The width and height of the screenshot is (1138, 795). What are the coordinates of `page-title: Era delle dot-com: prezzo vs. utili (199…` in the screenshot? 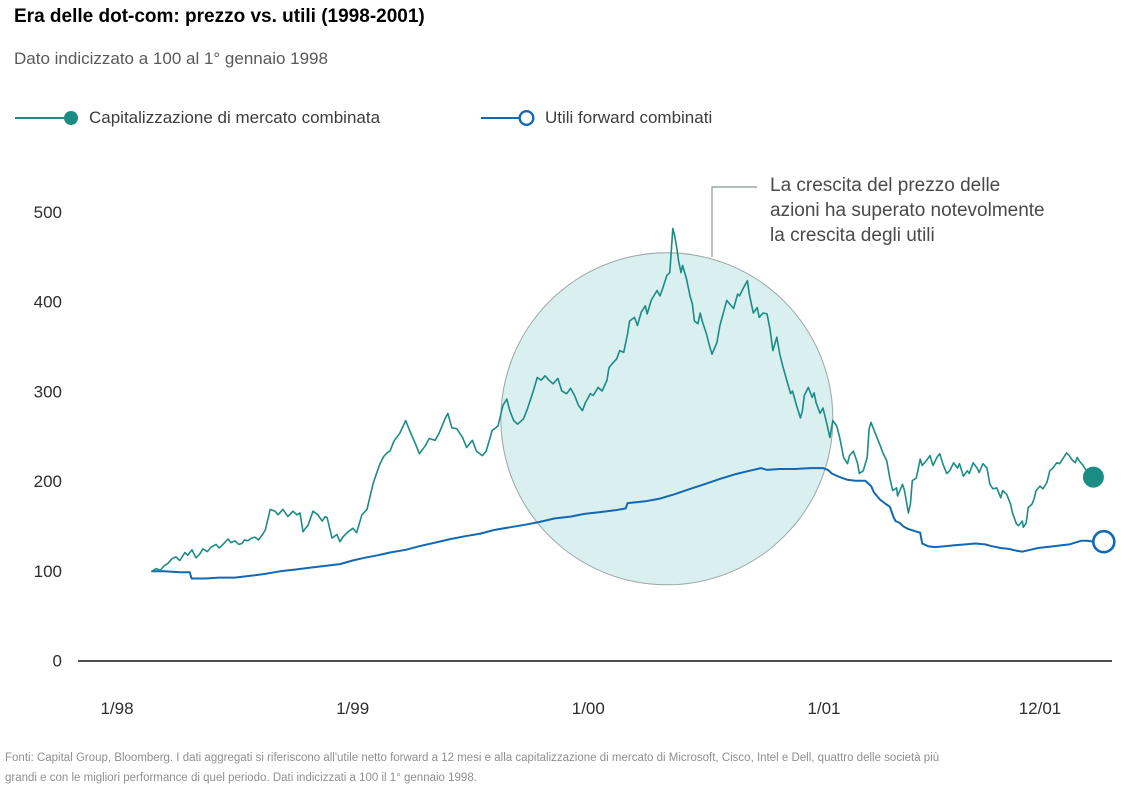 It's located at (219, 16).